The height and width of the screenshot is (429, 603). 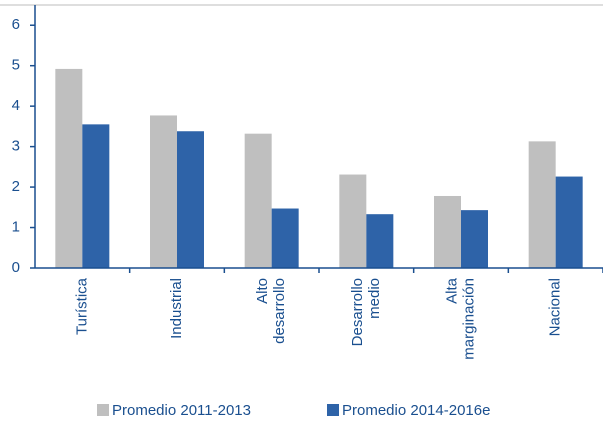 I want to click on y-tick-label: 5, so click(x=16, y=65).